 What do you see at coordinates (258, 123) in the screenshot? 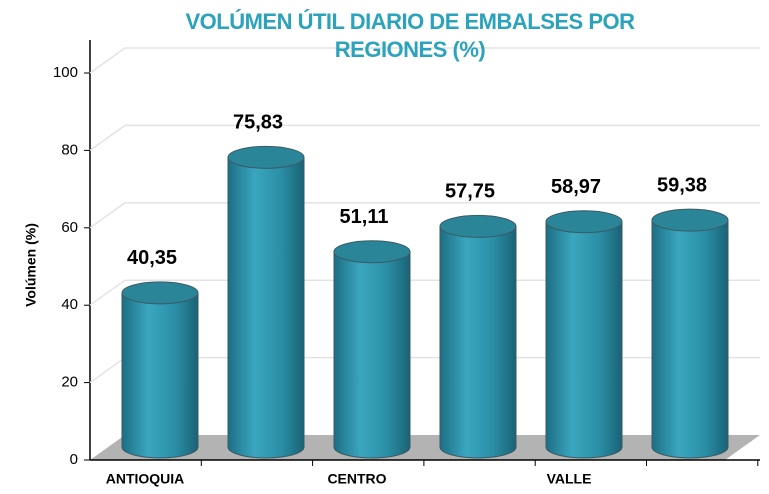
I see `value-label: 75,83` at bounding box center [258, 123].